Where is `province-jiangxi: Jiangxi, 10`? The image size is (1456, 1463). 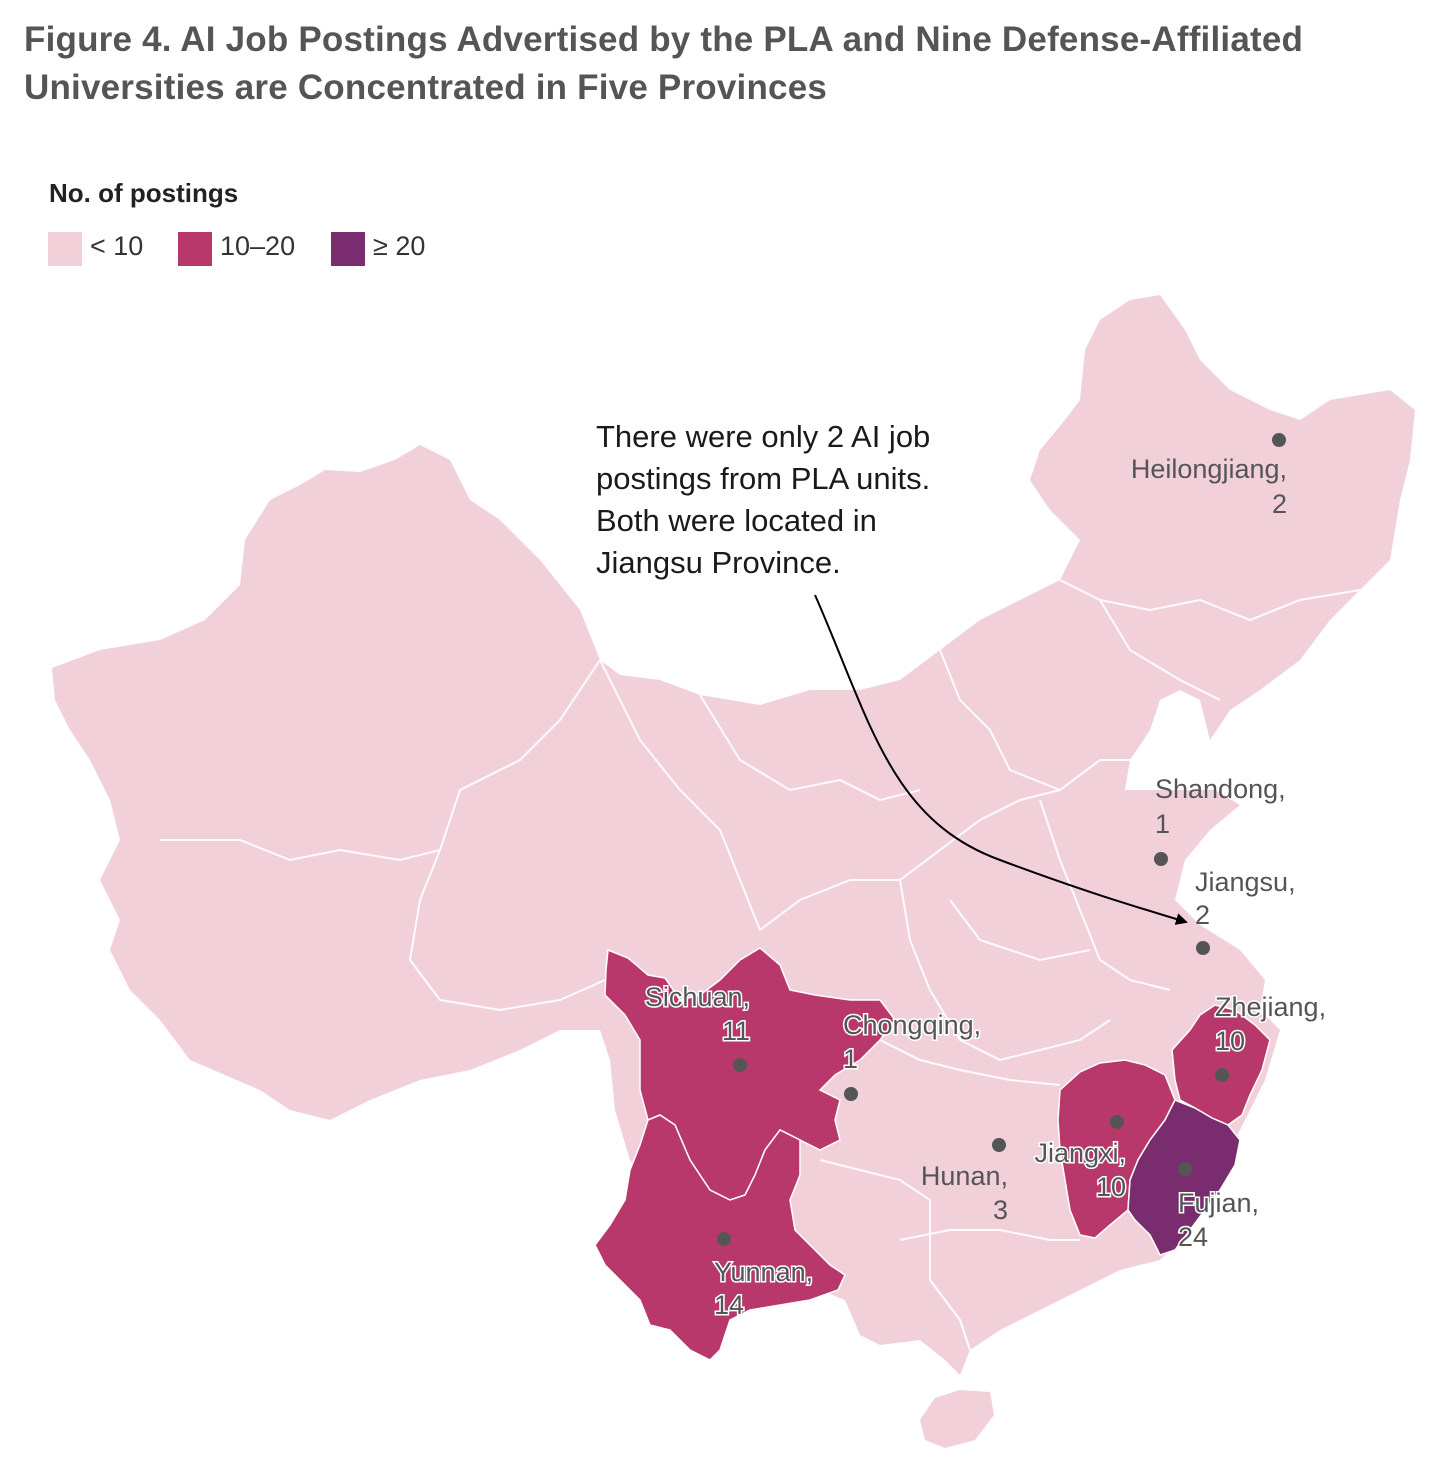
province-jiangxi: Jiangxi, 10 is located at coordinates (1080, 1159).